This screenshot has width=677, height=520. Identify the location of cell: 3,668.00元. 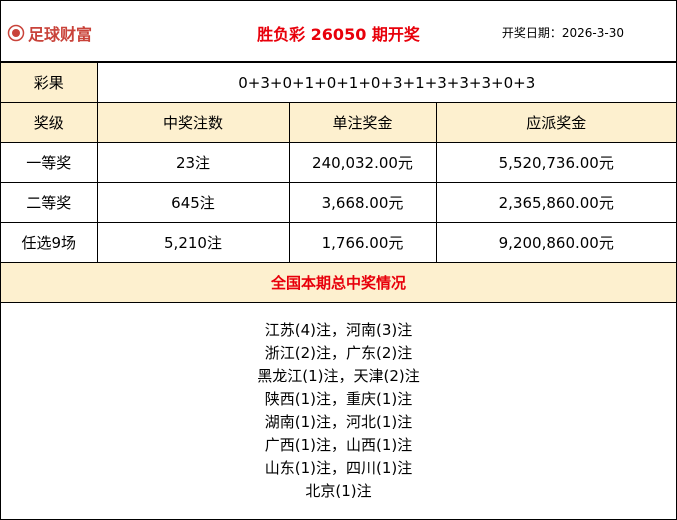
(362, 202).